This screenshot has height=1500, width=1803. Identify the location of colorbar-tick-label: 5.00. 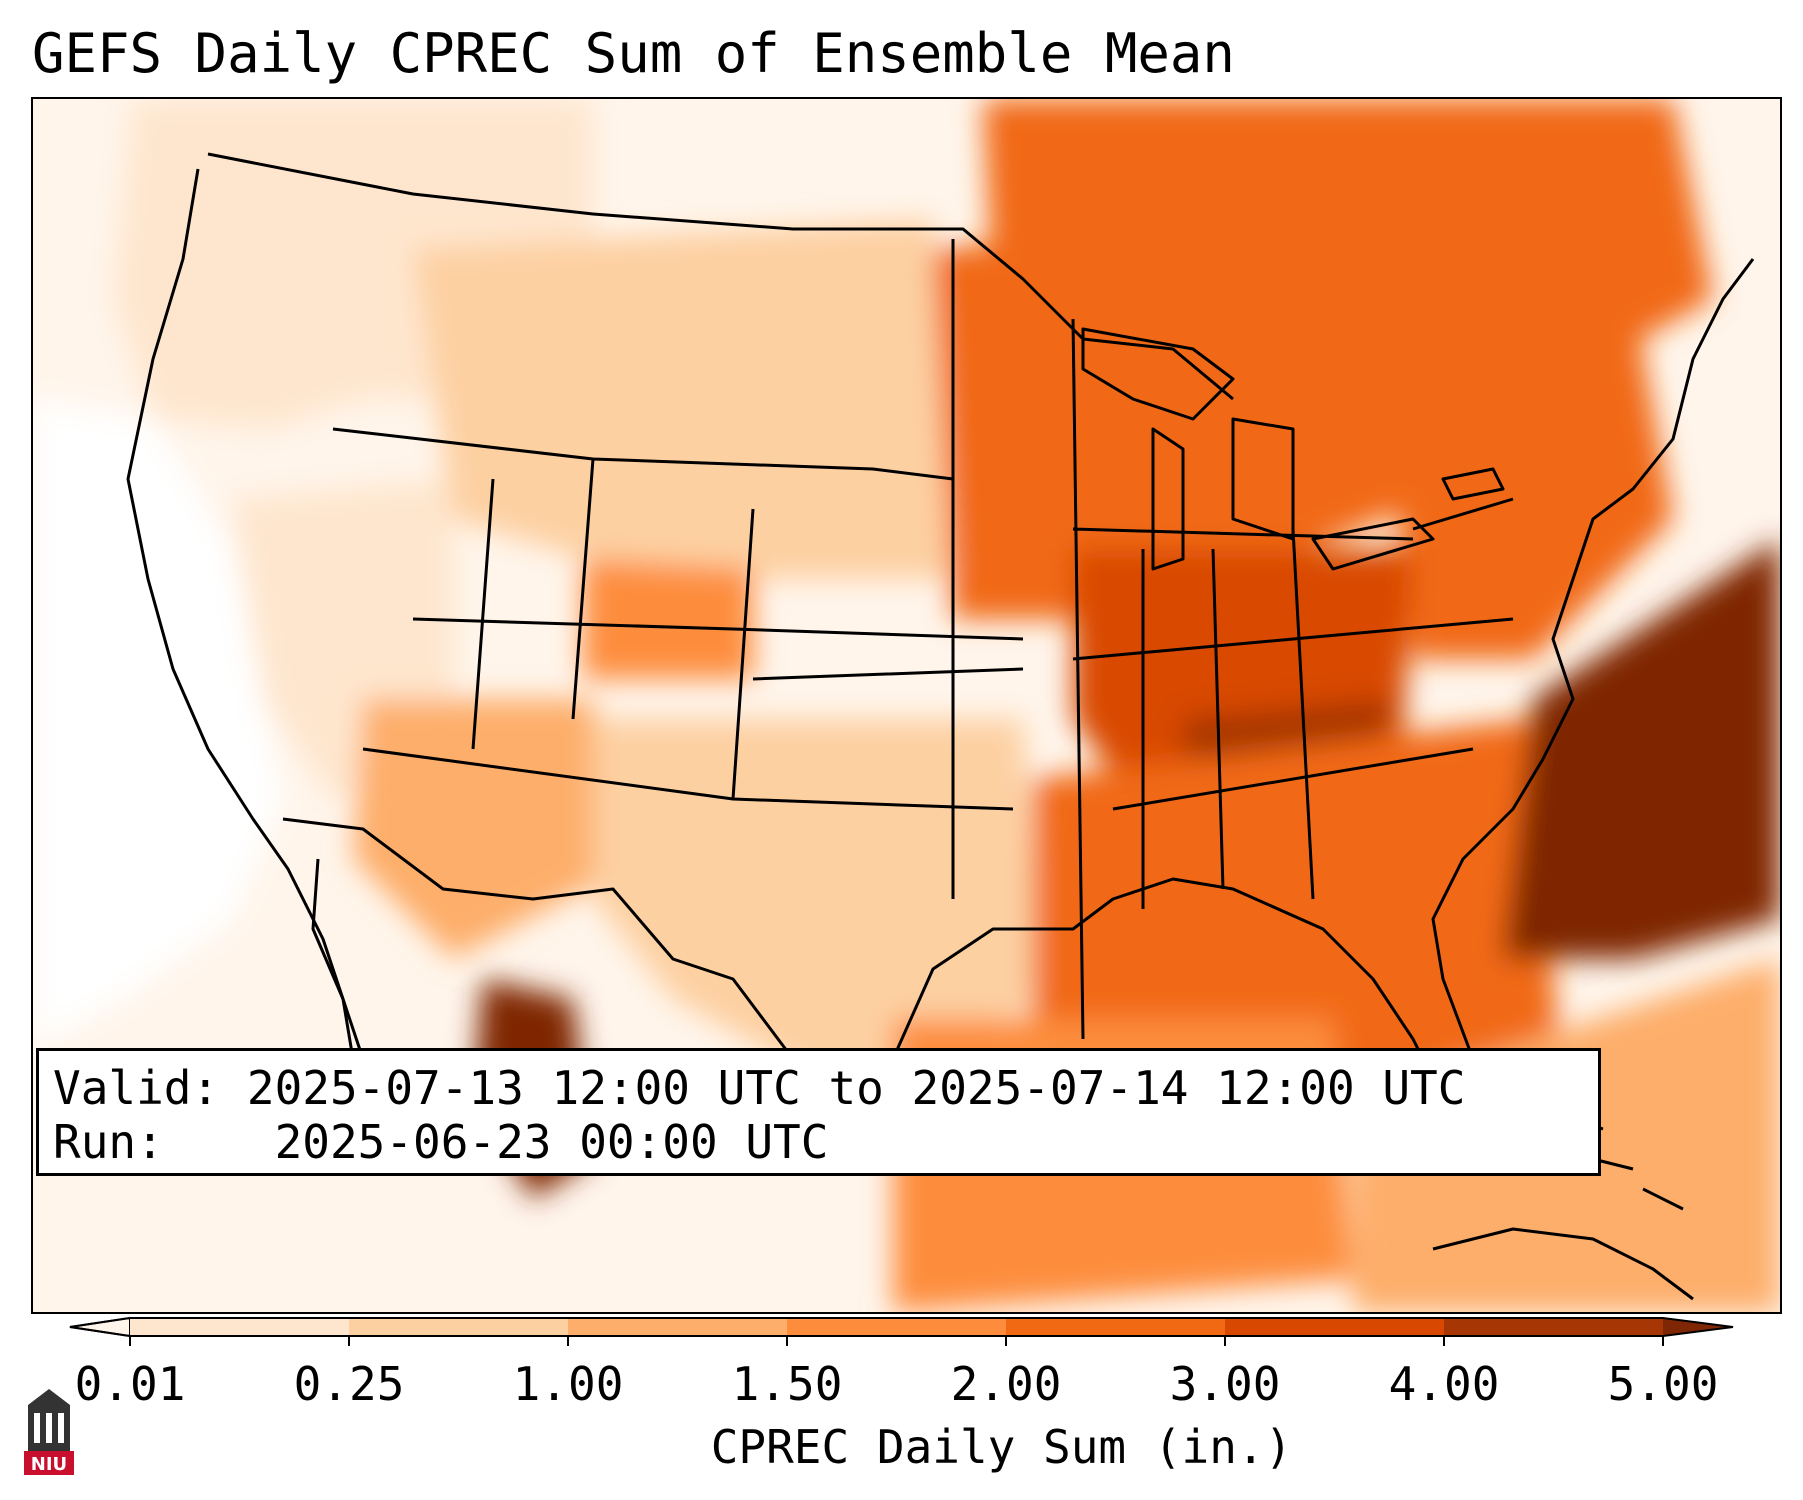
(1663, 1384).